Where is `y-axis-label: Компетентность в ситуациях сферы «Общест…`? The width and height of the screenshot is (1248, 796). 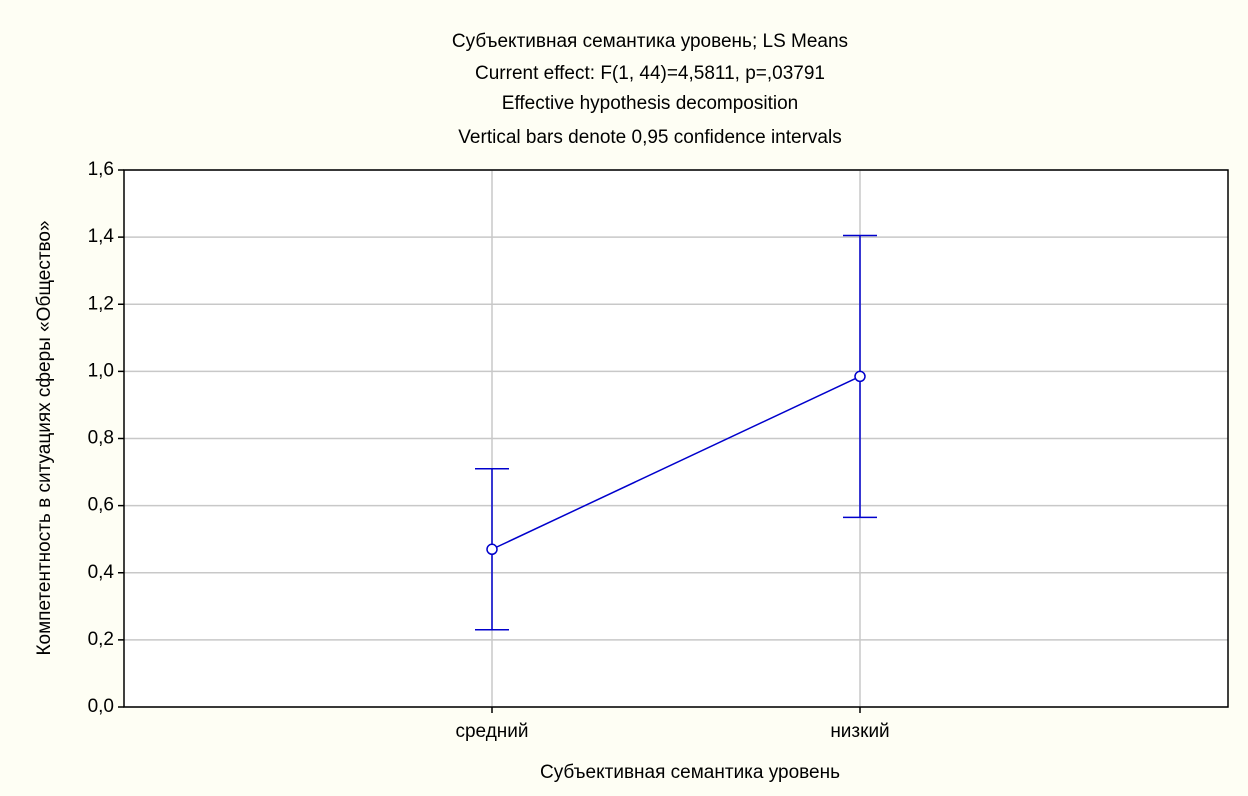
y-axis-label: Компетентность в ситуациях сферы «Общест… is located at coordinates (44, 437).